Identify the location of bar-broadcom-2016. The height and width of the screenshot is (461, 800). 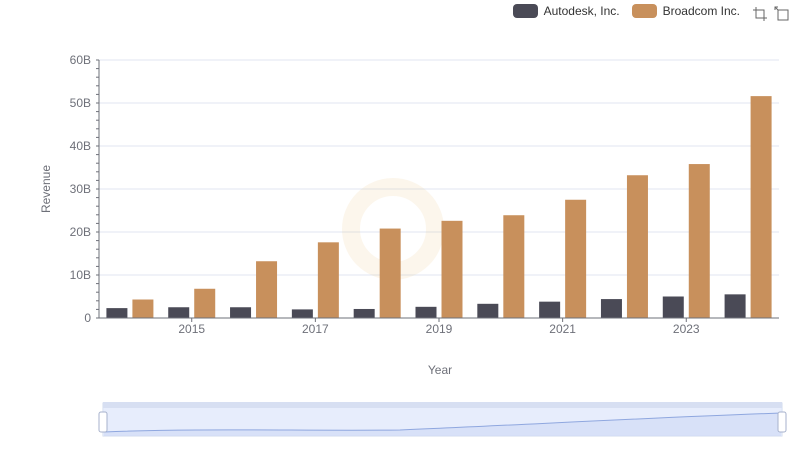
(267, 289).